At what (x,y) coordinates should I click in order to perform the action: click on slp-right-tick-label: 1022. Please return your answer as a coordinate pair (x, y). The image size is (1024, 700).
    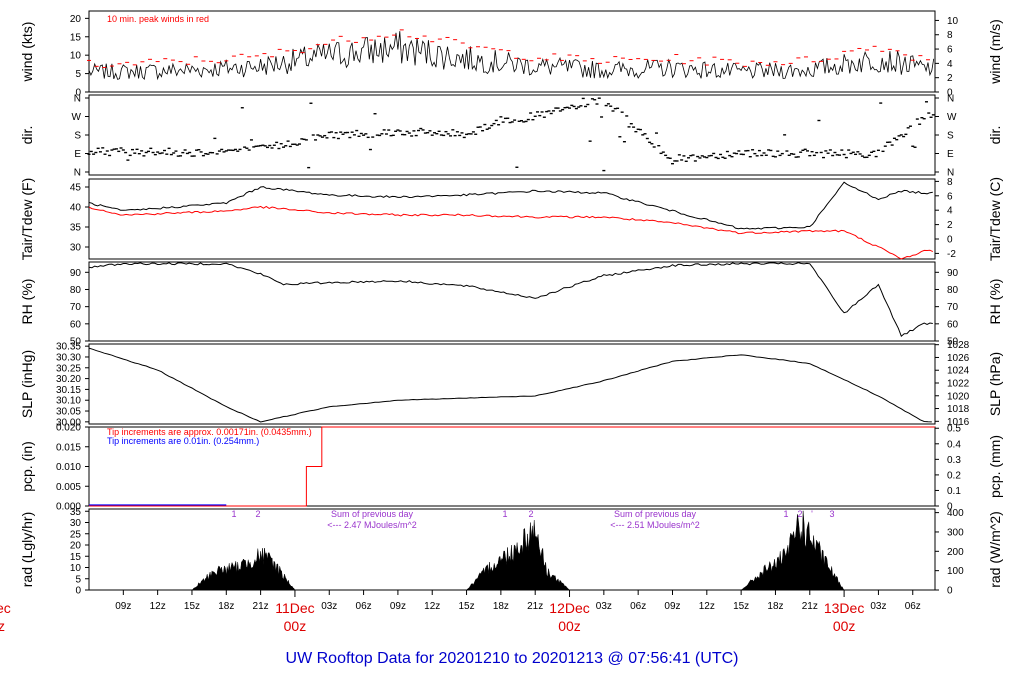
    Looking at the image, I should click on (958, 383).